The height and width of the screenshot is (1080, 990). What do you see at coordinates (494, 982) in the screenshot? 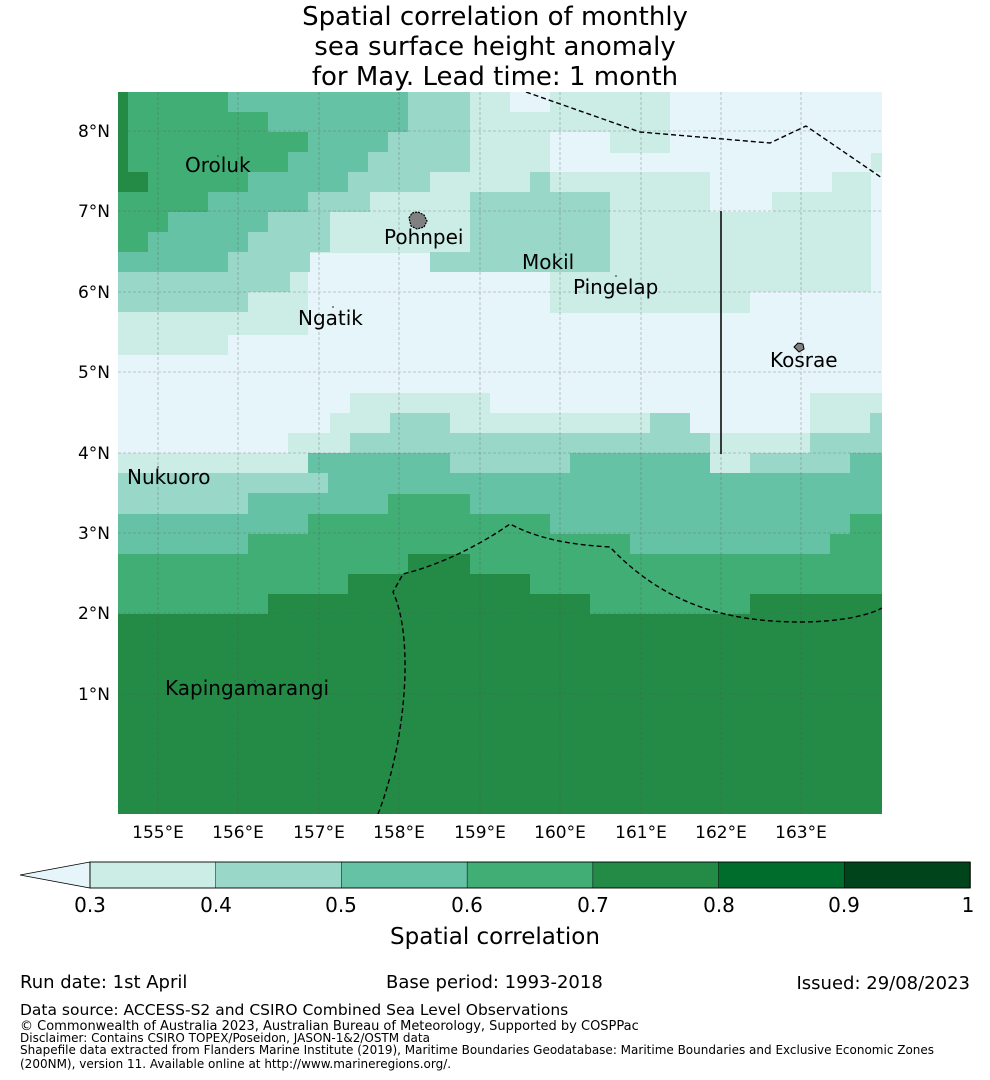
I see `base-period: Base period: 1993-2018` at bounding box center [494, 982].